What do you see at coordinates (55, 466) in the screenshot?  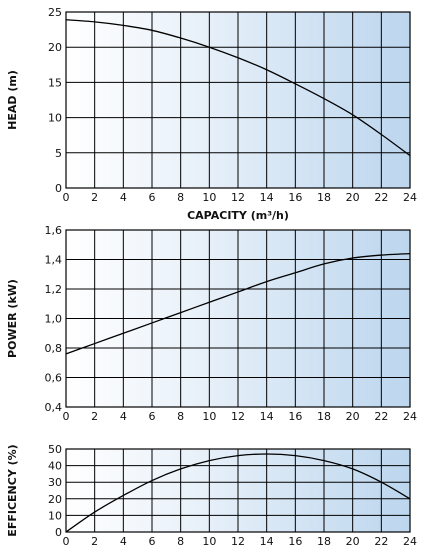 I see `y-tick-label: 40` at bounding box center [55, 466].